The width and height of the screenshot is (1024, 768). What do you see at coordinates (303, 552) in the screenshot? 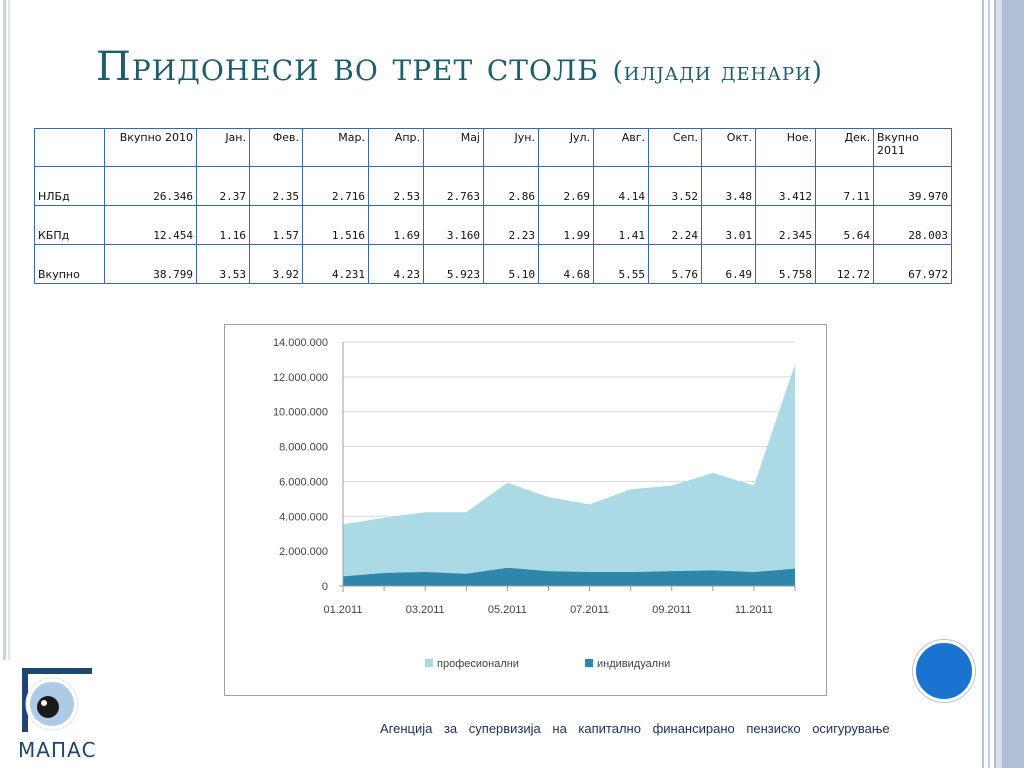
I see `y-tick-label: 2.000.000` at bounding box center [303, 552].